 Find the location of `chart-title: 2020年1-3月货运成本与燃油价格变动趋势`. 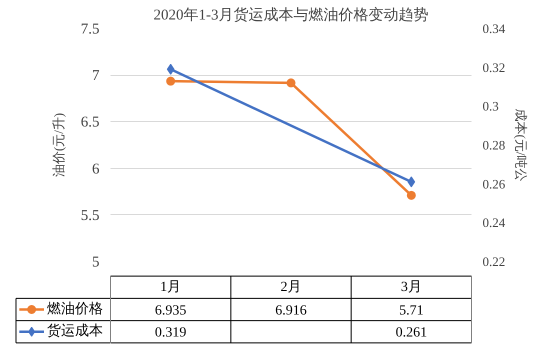

chart-title: 2020年1-3月货运成本与燃油价格变动趋势 is located at coordinates (291, 15).